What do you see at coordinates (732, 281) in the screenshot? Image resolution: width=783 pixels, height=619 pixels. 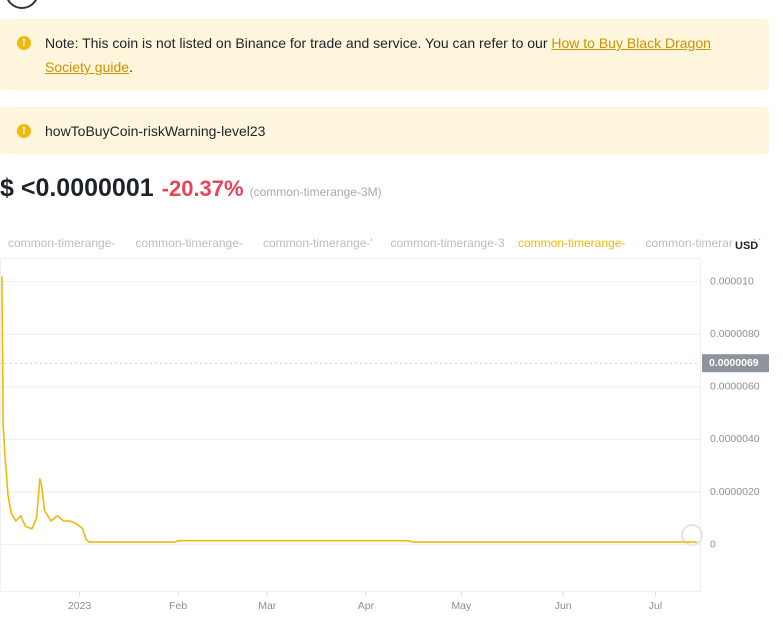 I see `y-tick-label: 0.000010` at bounding box center [732, 281].